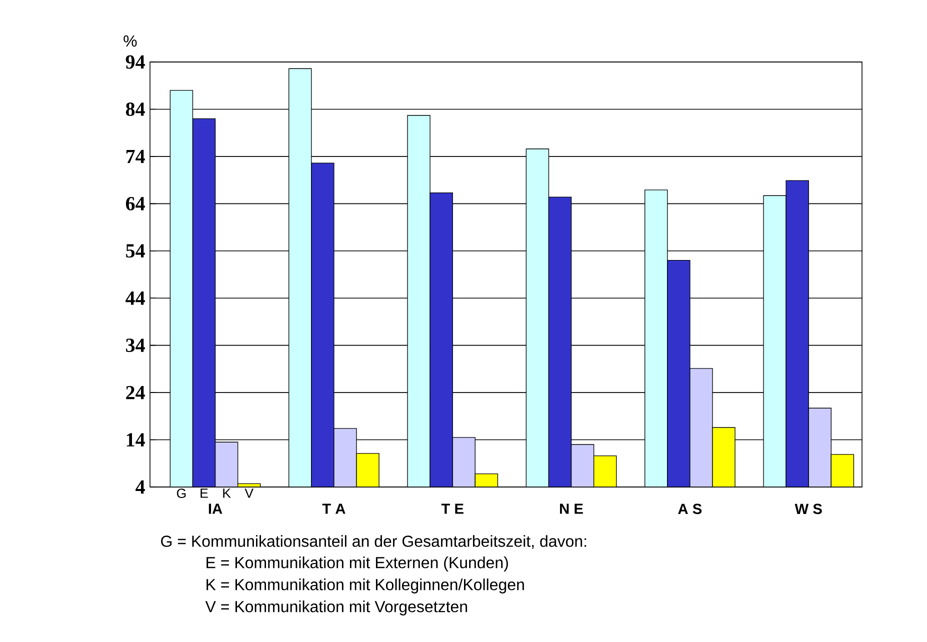 The width and height of the screenshot is (927, 642). I want to click on x-tick-label: IA, so click(215, 509).